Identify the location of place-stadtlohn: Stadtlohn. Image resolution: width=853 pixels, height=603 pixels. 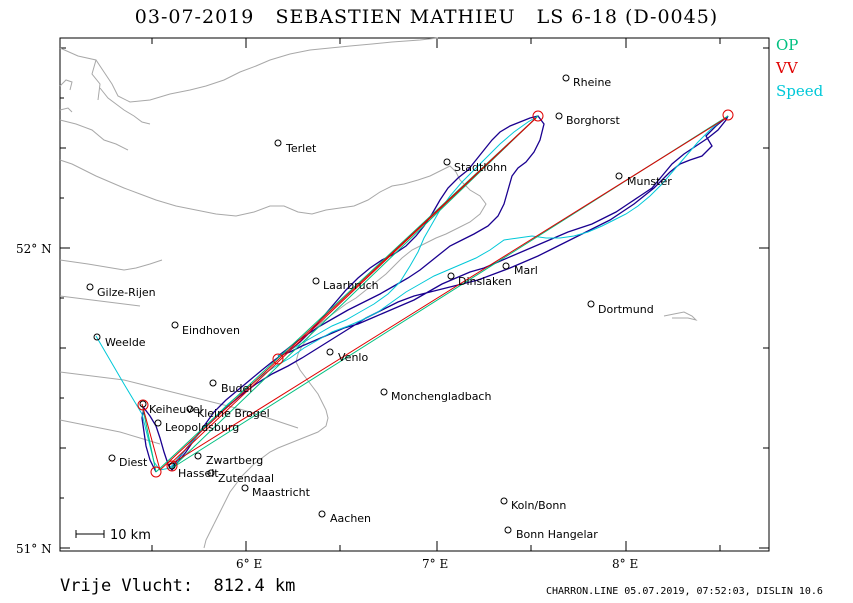
(480, 167).